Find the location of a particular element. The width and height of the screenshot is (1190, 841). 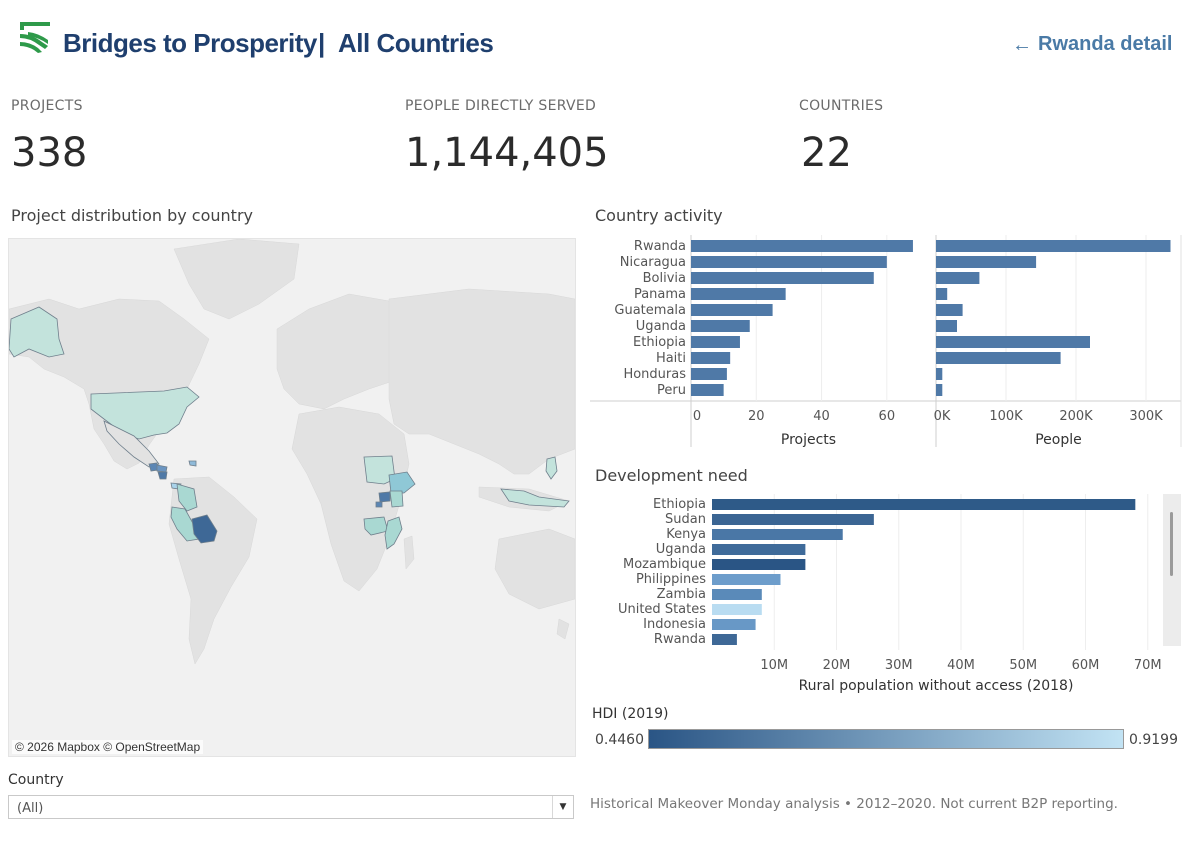

tick-label: 0 is located at coordinates (697, 416).